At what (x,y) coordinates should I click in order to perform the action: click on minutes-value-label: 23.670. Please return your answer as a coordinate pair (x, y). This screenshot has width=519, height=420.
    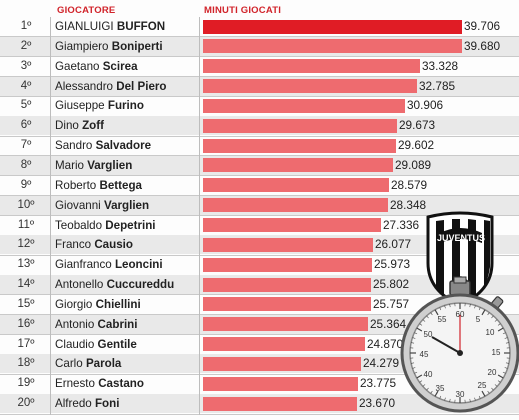
    Looking at the image, I should click on (377, 403).